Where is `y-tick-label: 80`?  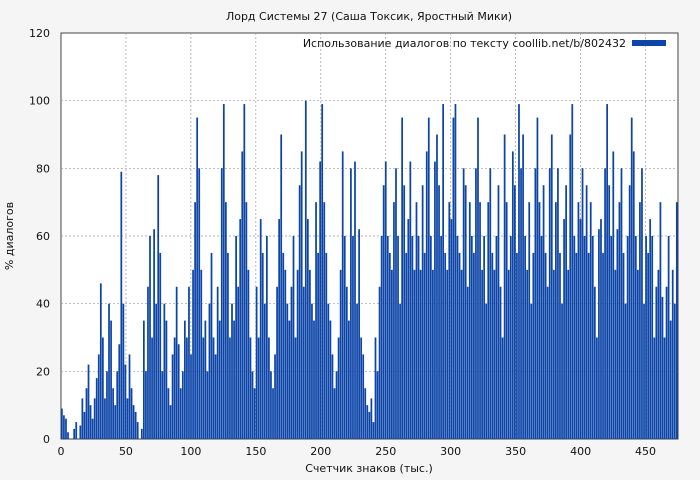 y-tick-label: 80 is located at coordinates (43, 168).